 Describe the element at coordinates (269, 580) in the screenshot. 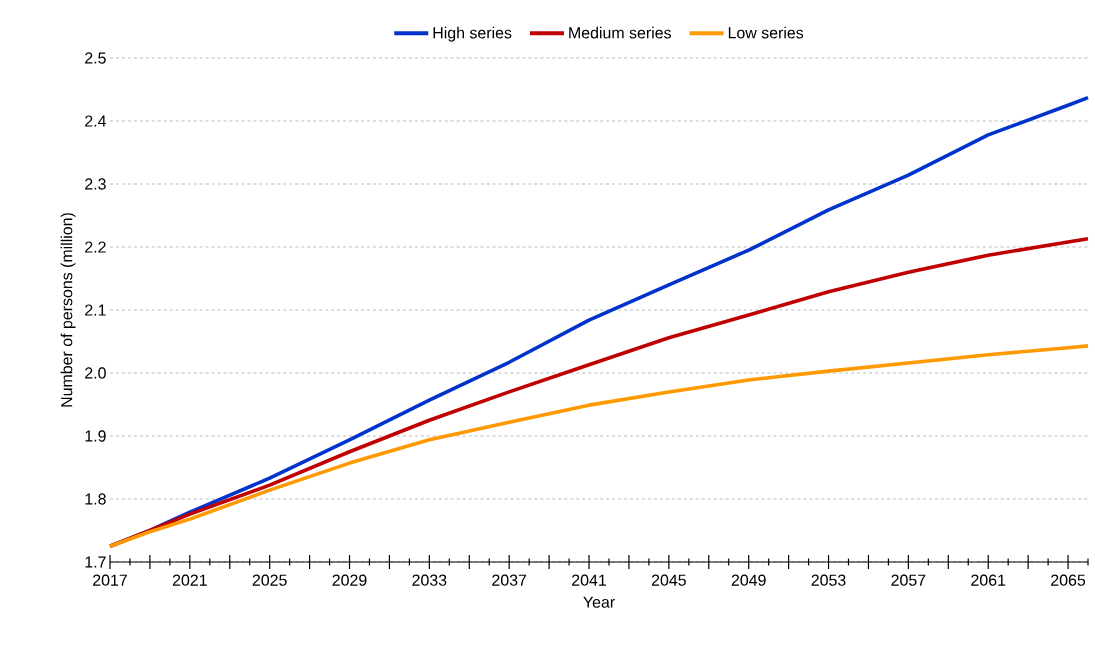

I see `x-tick-label: 2025` at that location.